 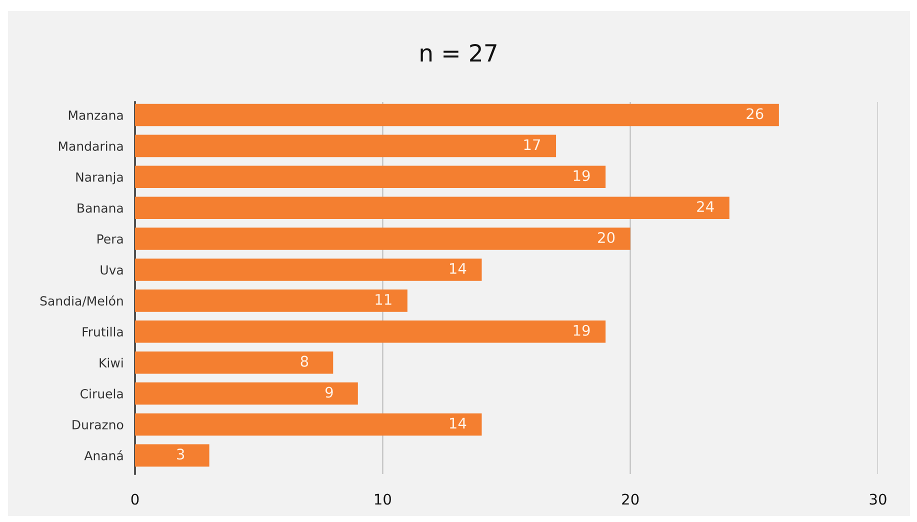 What do you see at coordinates (81, 301) in the screenshot?
I see `y-tick-label: Sandia/Melón` at bounding box center [81, 301].